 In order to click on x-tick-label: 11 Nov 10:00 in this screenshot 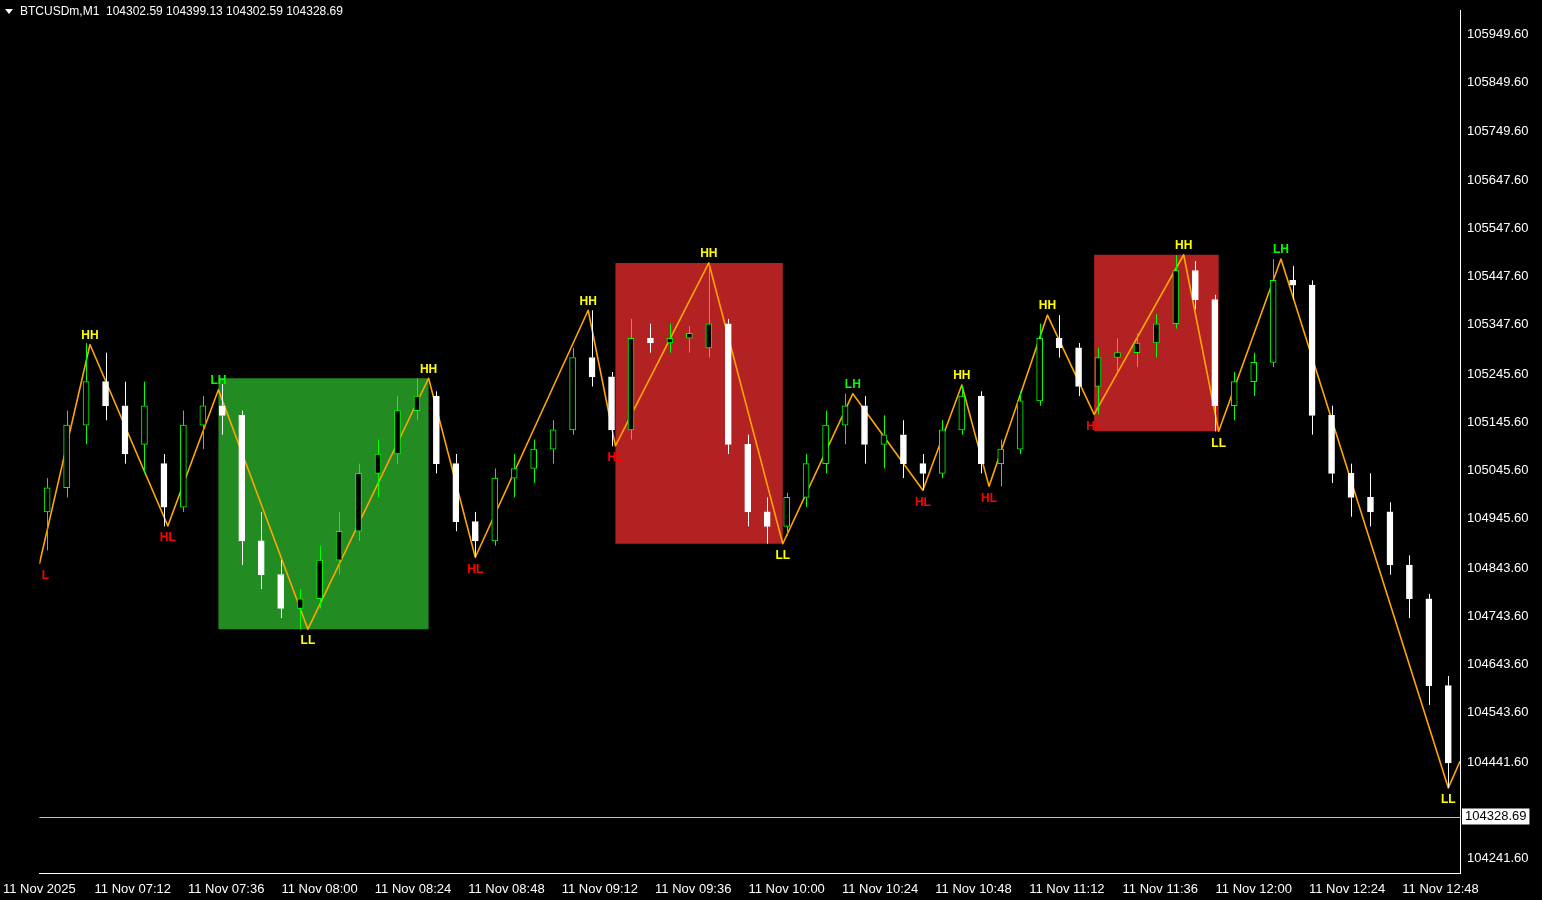, I will do `click(786, 888)`.